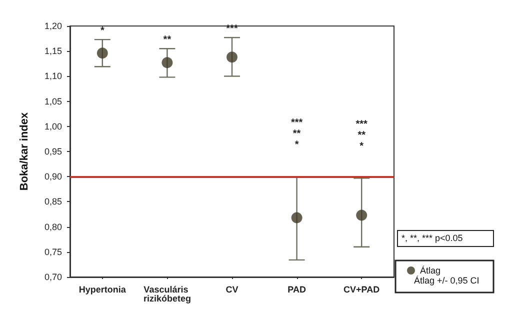  I want to click on text: *, **, *** p<0.05, so click(432, 238).